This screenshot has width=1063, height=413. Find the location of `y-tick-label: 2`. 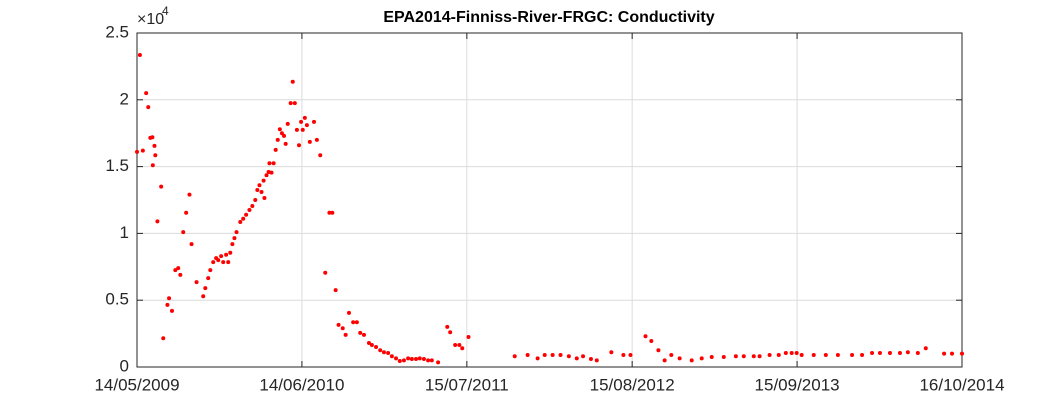

y-tick-label: 2 is located at coordinates (124, 98).